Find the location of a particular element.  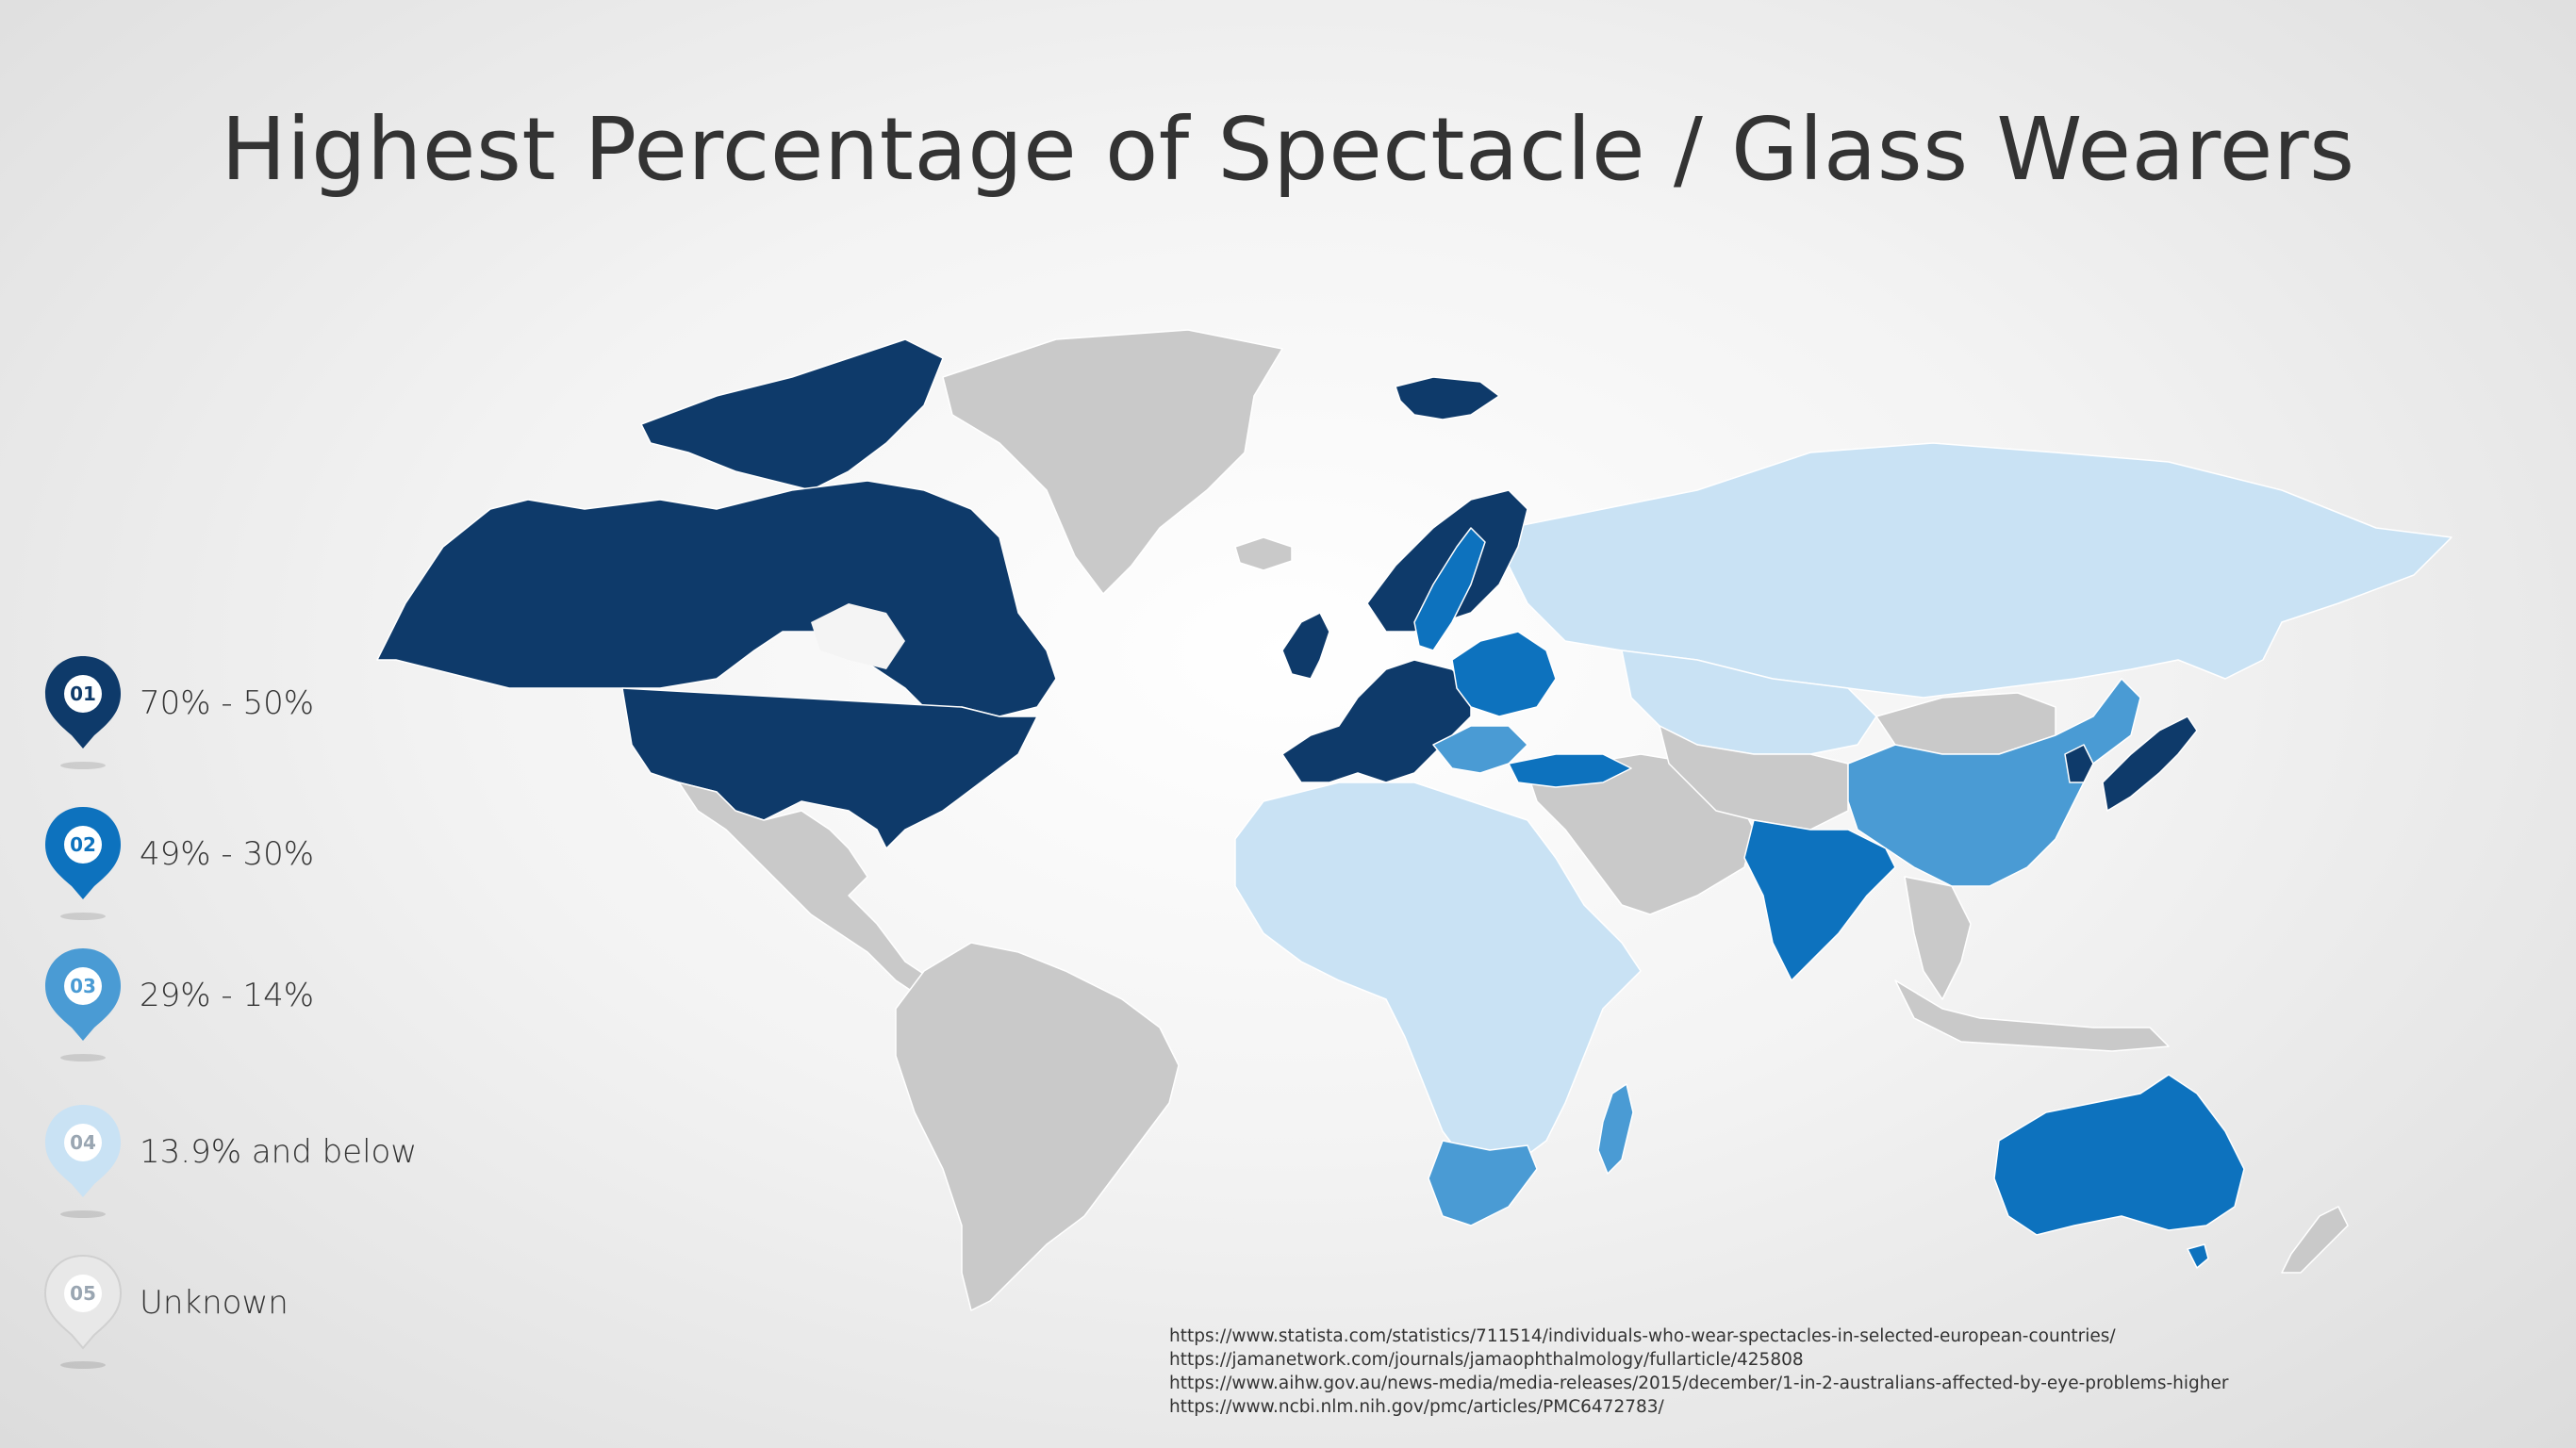

region-hudson-bay is located at coordinates (858, 636).